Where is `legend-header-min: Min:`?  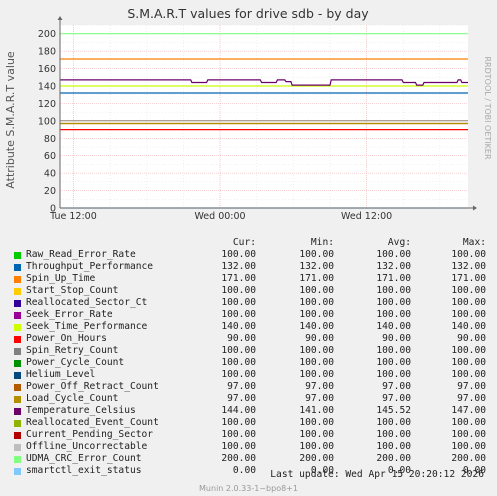 legend-header-min: Min: is located at coordinates (322, 242).